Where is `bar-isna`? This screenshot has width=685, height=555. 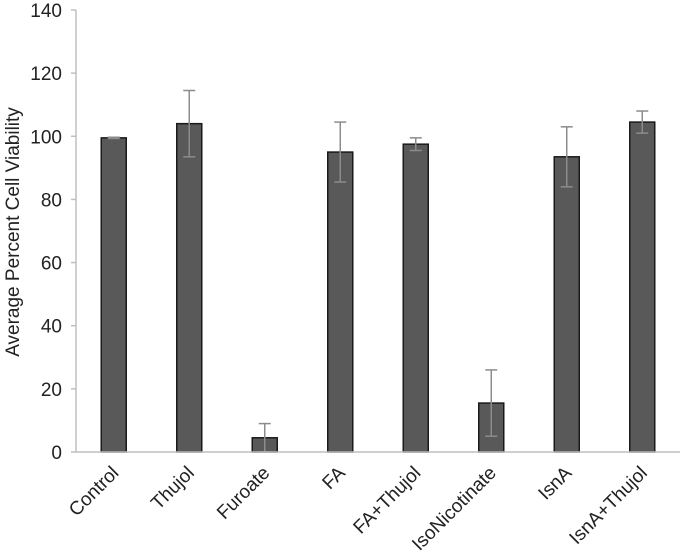
bar-isna is located at coordinates (566, 304).